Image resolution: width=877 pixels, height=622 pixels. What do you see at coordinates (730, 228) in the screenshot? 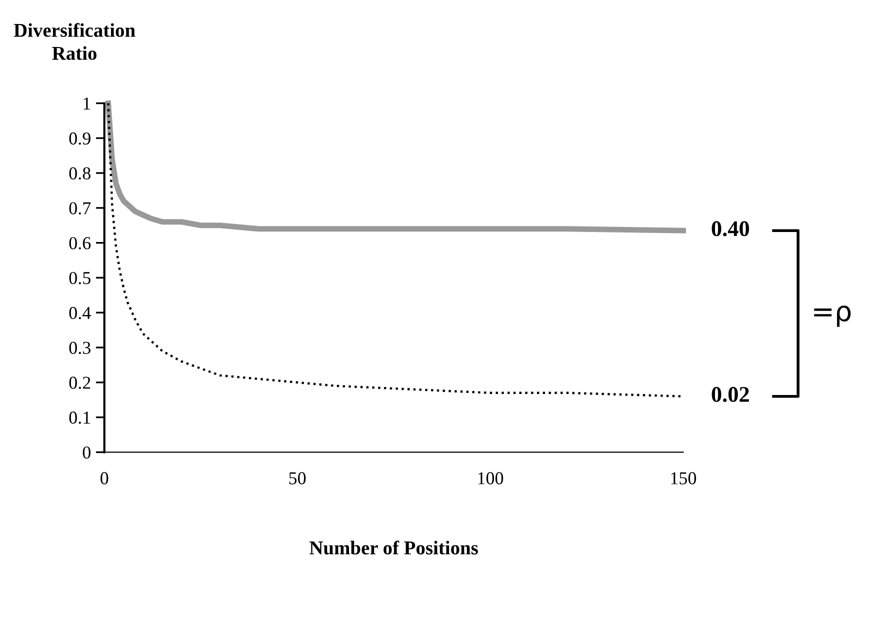
I see `series-label: 0.40` at bounding box center [730, 228].